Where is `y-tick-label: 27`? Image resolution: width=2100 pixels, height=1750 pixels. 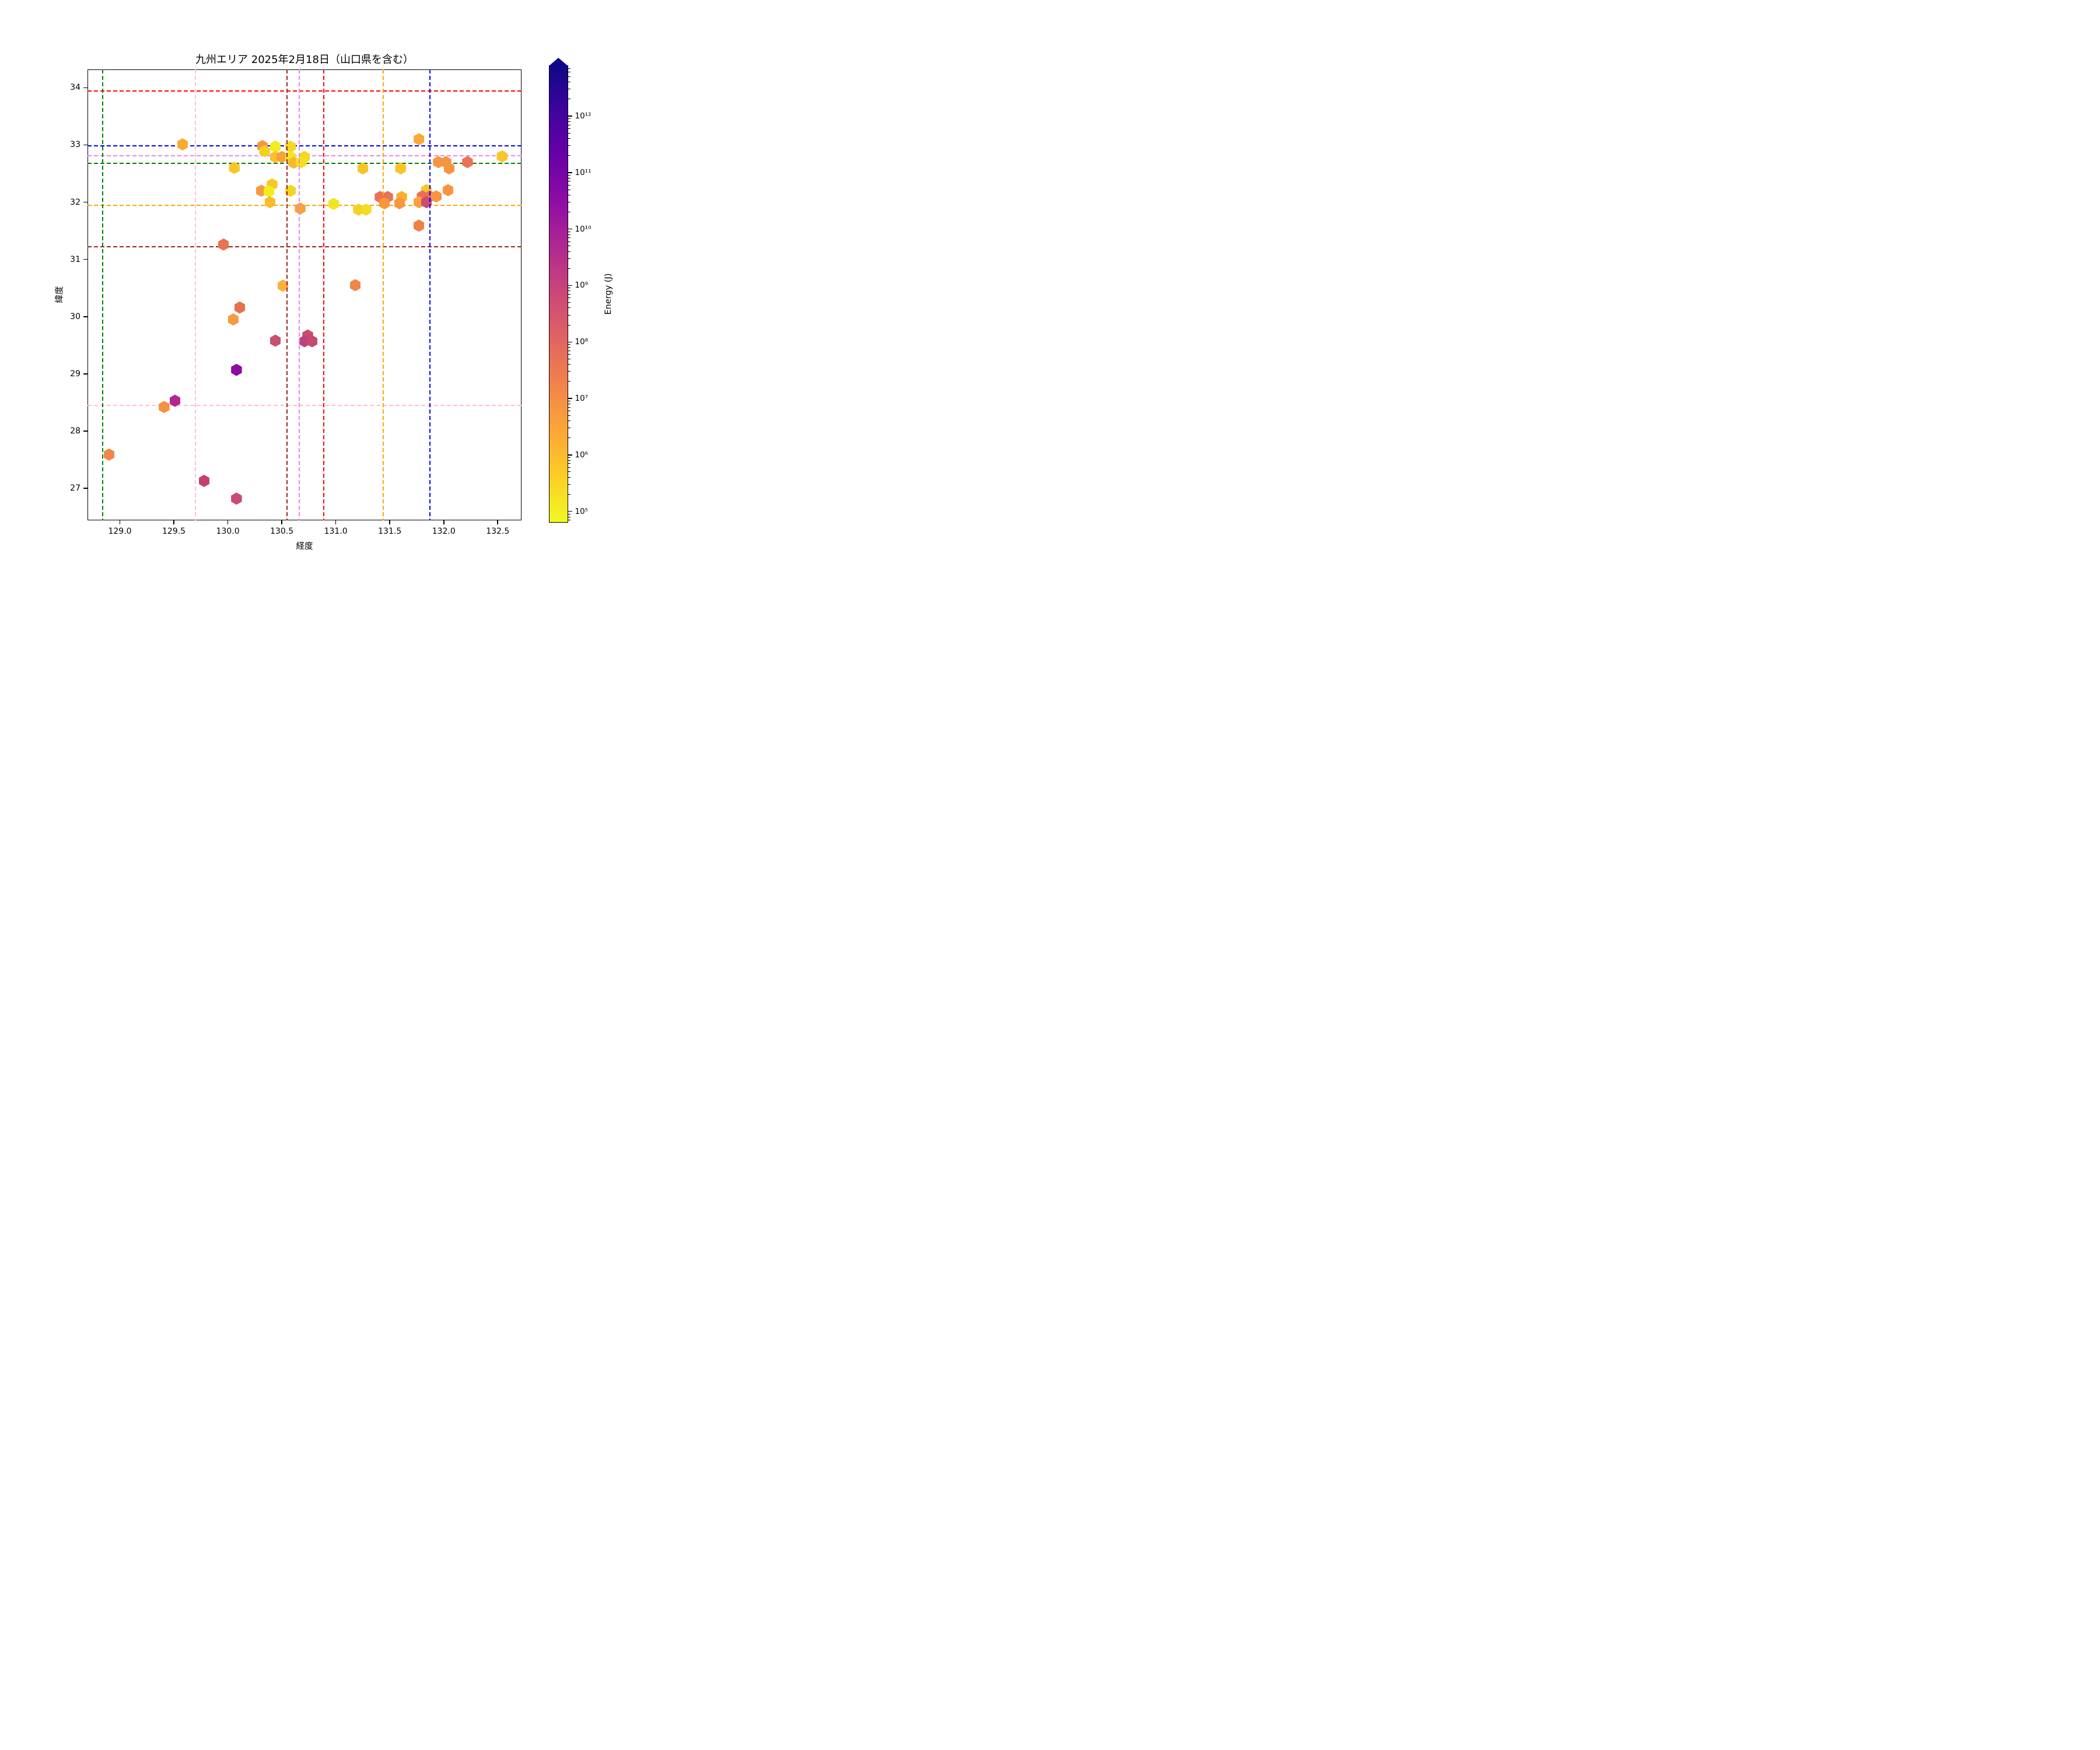 y-tick-label: 27 is located at coordinates (75, 489).